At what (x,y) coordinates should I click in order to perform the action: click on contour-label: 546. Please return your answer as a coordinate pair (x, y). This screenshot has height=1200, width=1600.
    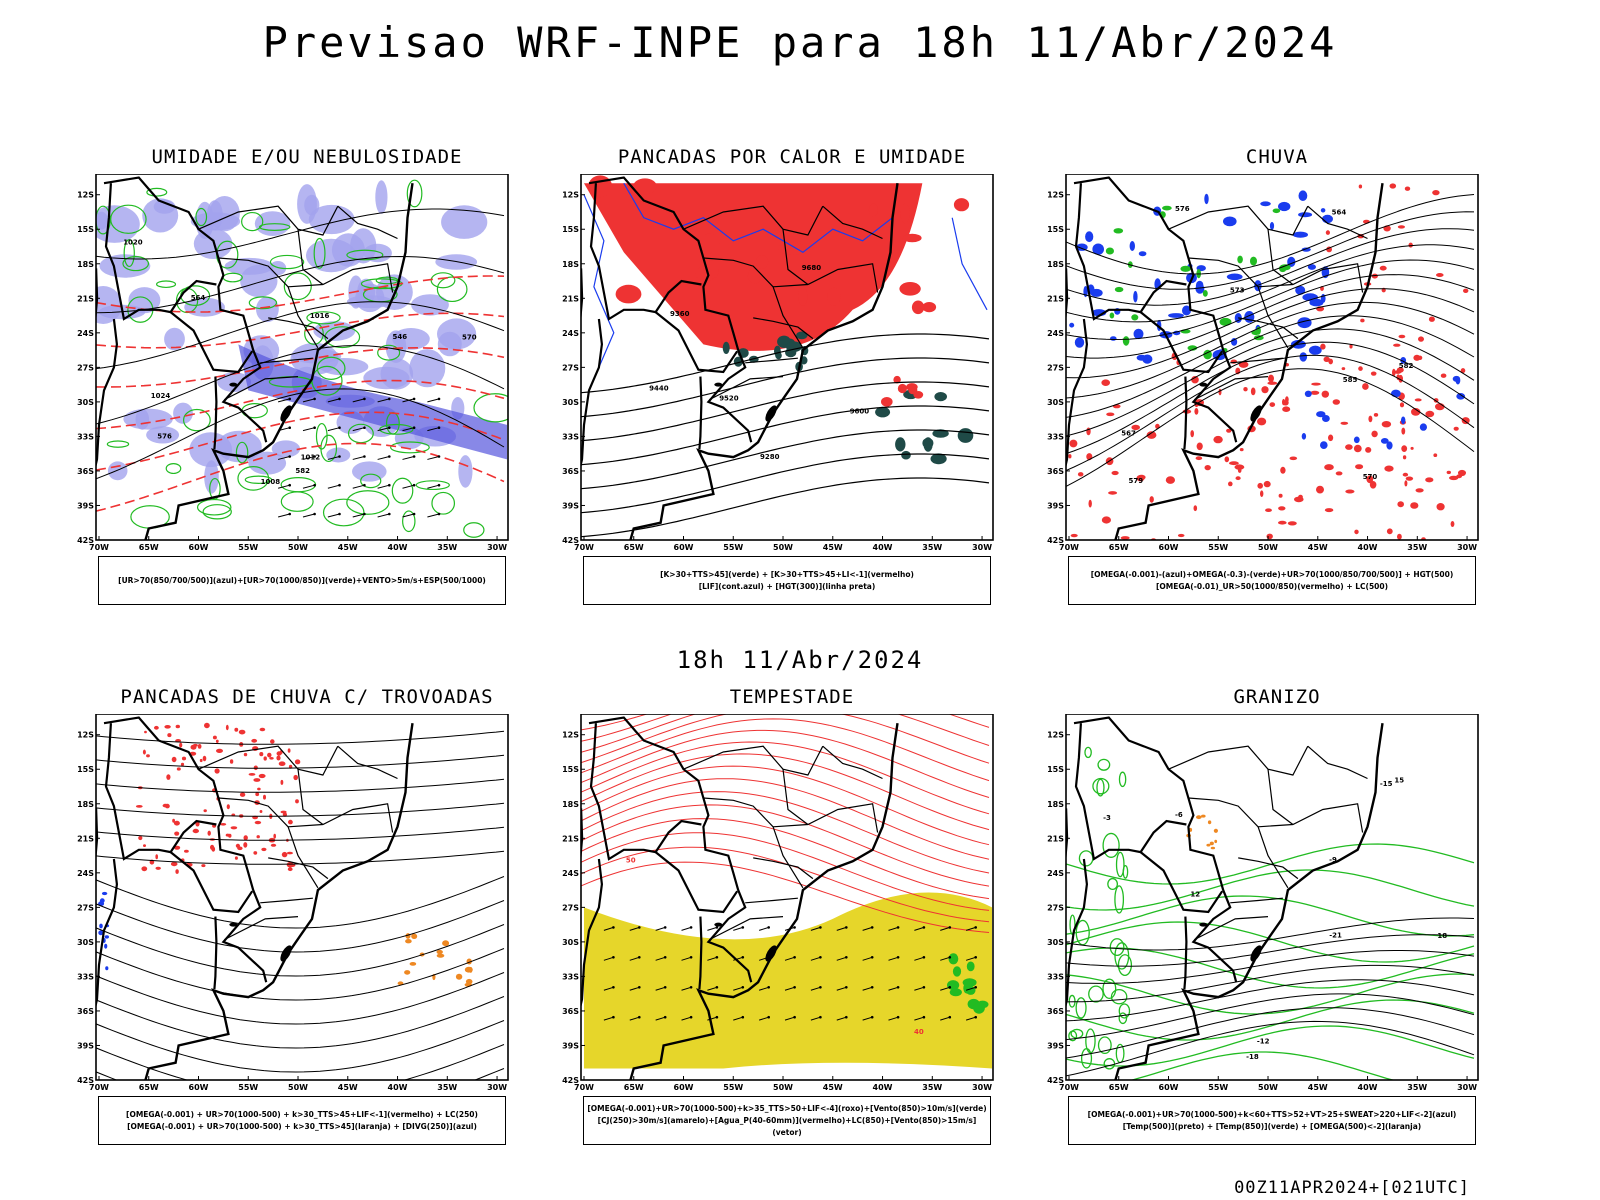
    Looking at the image, I should click on (400, 337).